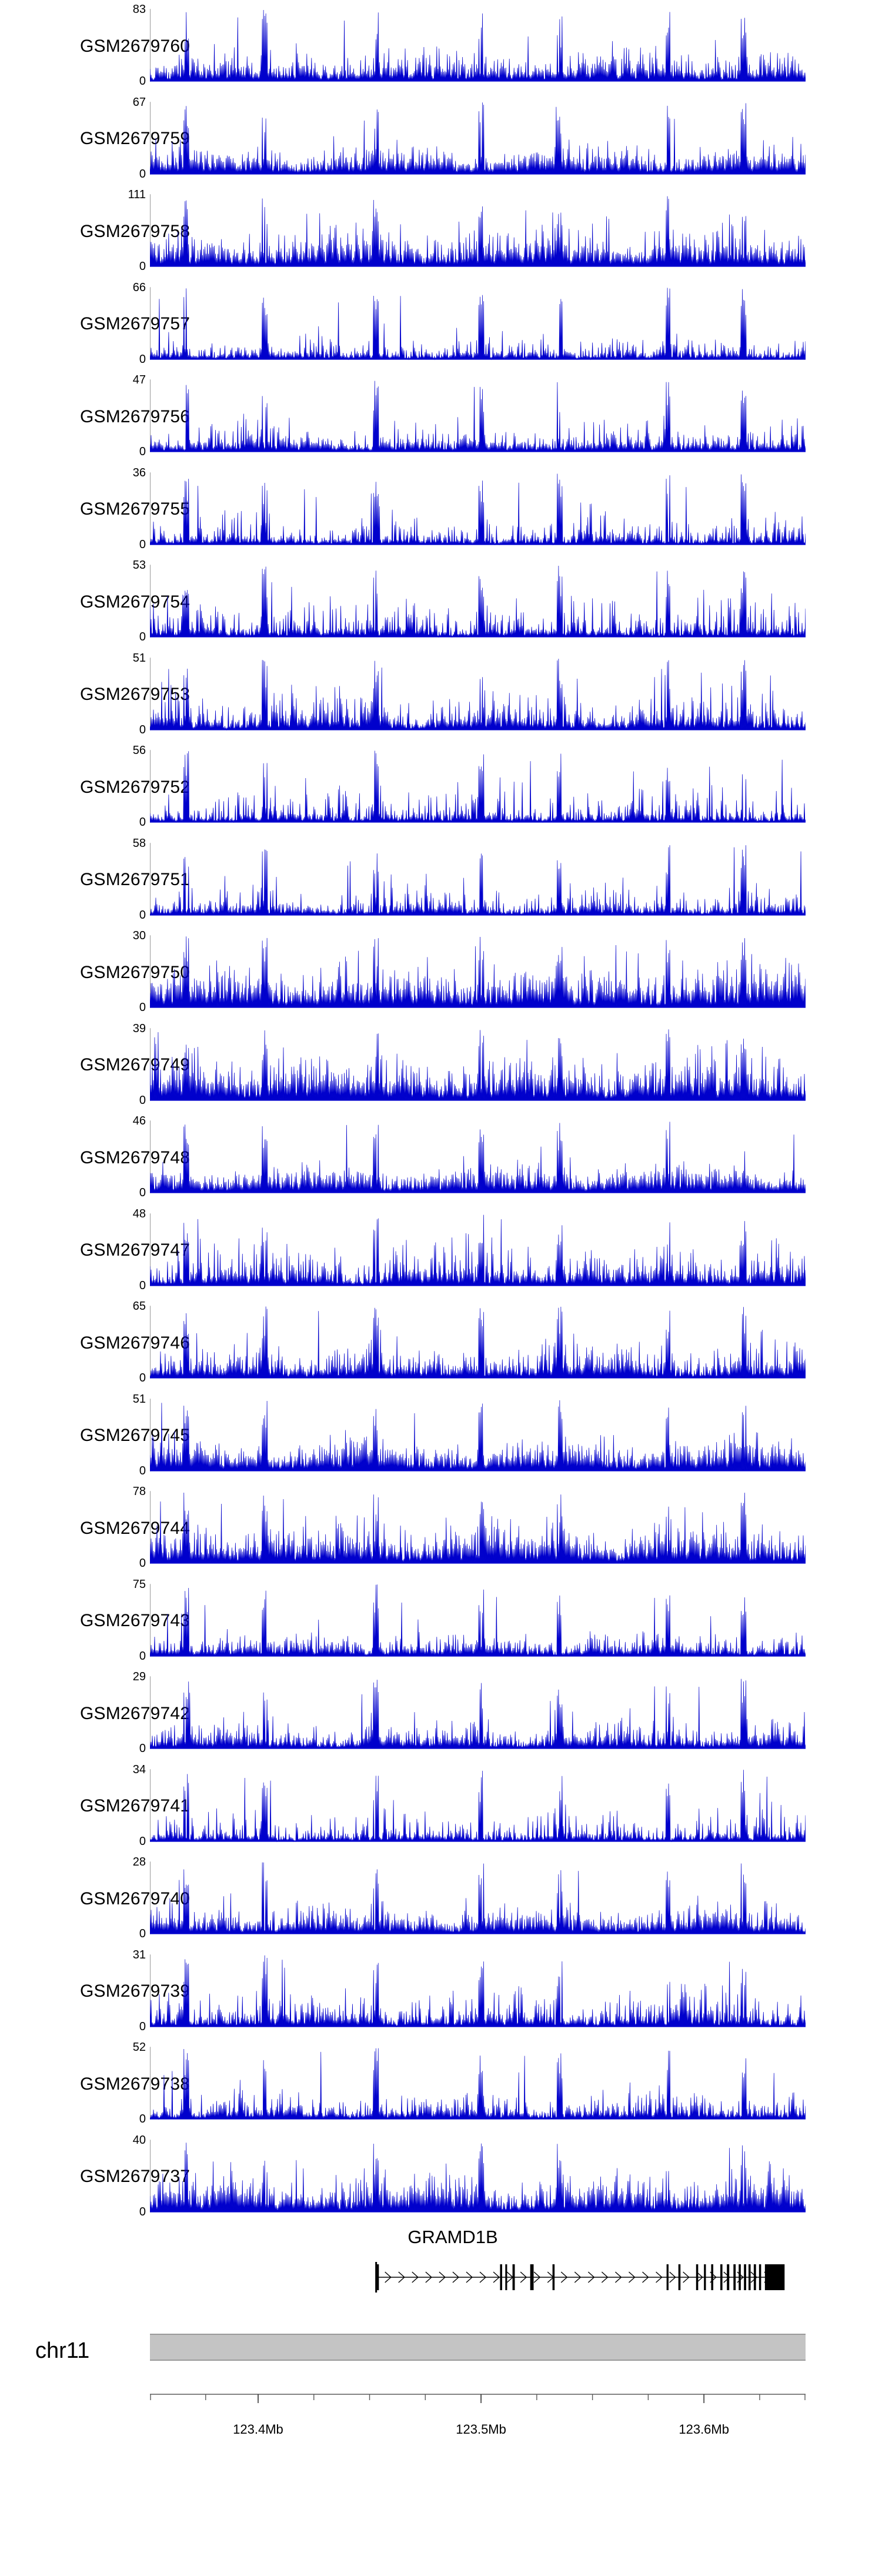  I want to click on chromosome-bar, so click(478, 2347).